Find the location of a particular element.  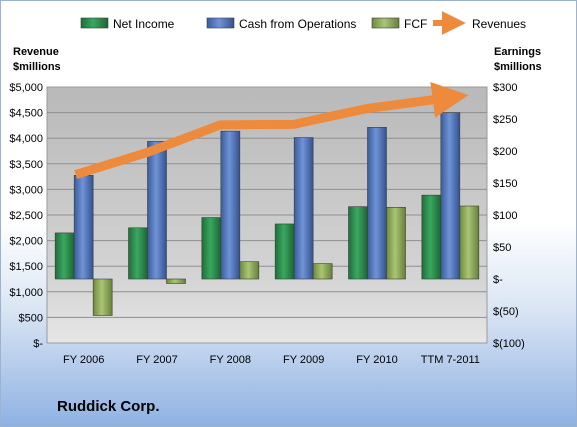

legend-label: FCF is located at coordinates (415, 24).